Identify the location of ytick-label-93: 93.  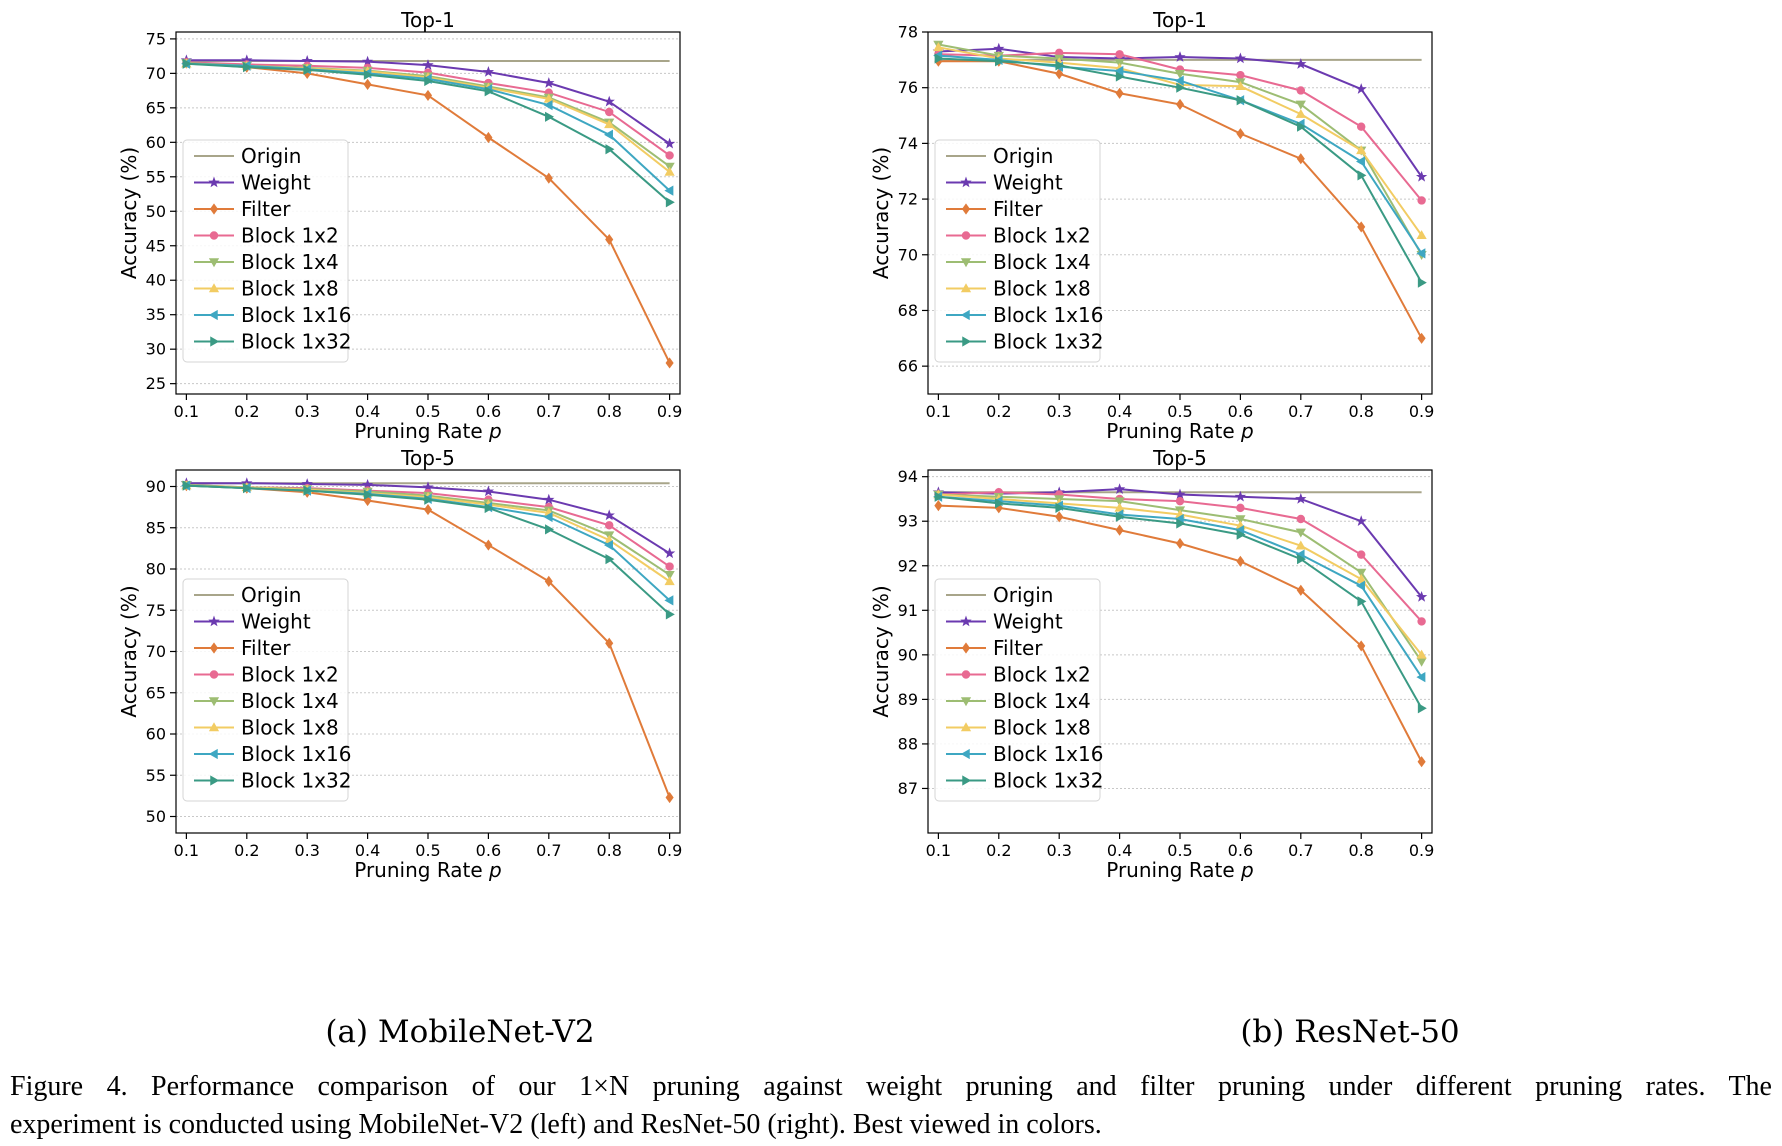
(908, 521).